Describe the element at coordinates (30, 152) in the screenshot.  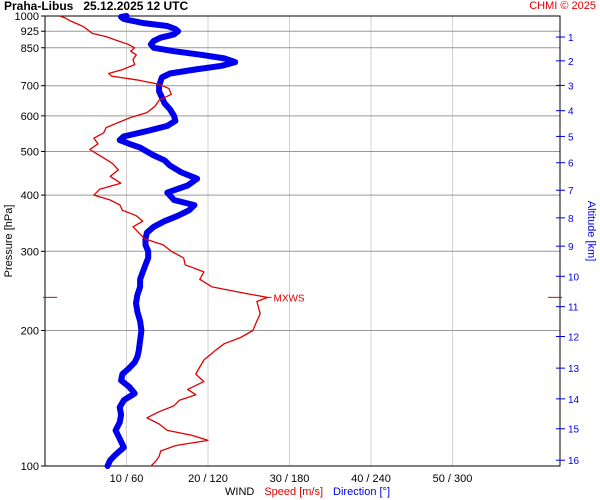
I see `pressure-tick-label: 500` at that location.